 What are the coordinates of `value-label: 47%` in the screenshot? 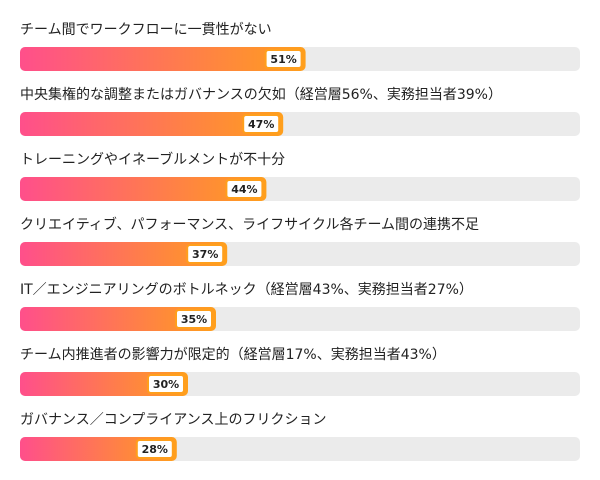 It's located at (261, 124).